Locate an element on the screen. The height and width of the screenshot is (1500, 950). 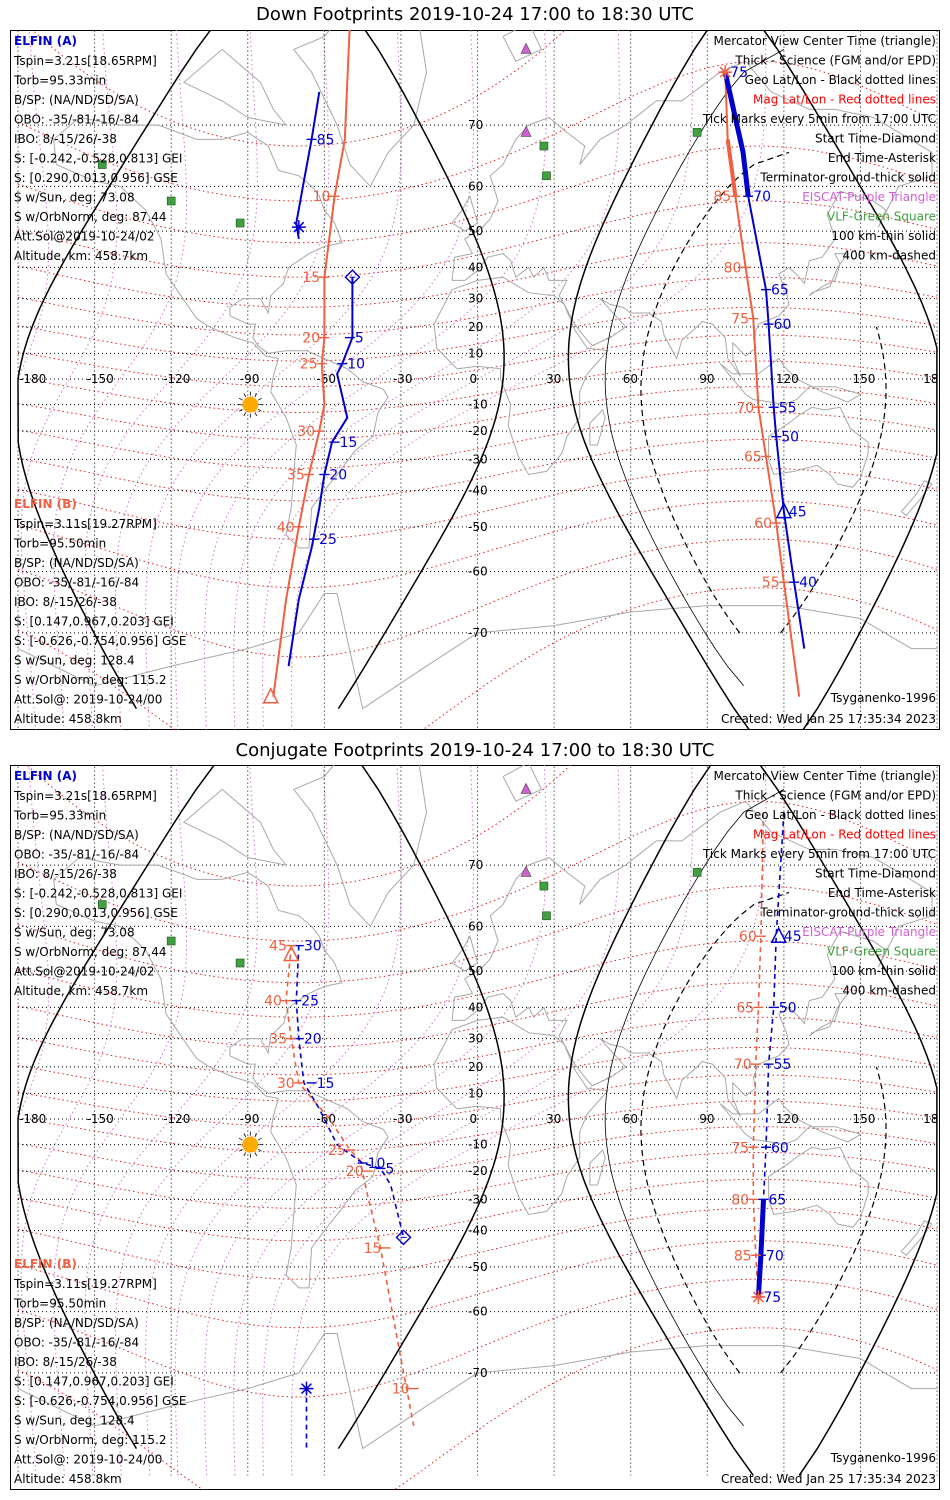
elfin-b-tick-label: 75 is located at coordinates (740, 1148).